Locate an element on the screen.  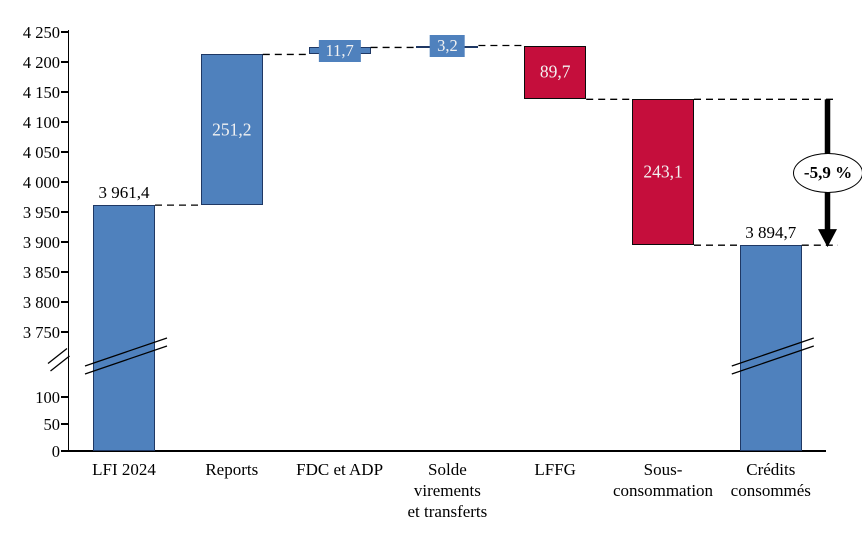
y-axis-line is located at coordinates (69, 241).